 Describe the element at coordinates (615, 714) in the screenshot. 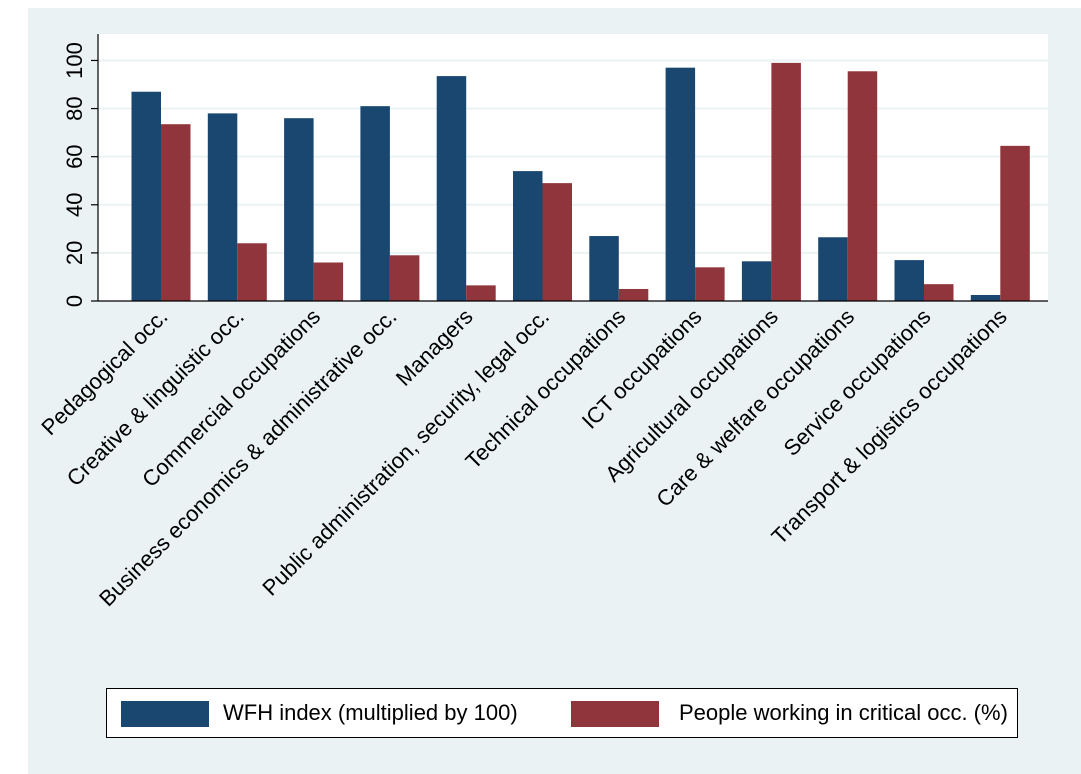

I see `legend-swatch-critical` at that location.